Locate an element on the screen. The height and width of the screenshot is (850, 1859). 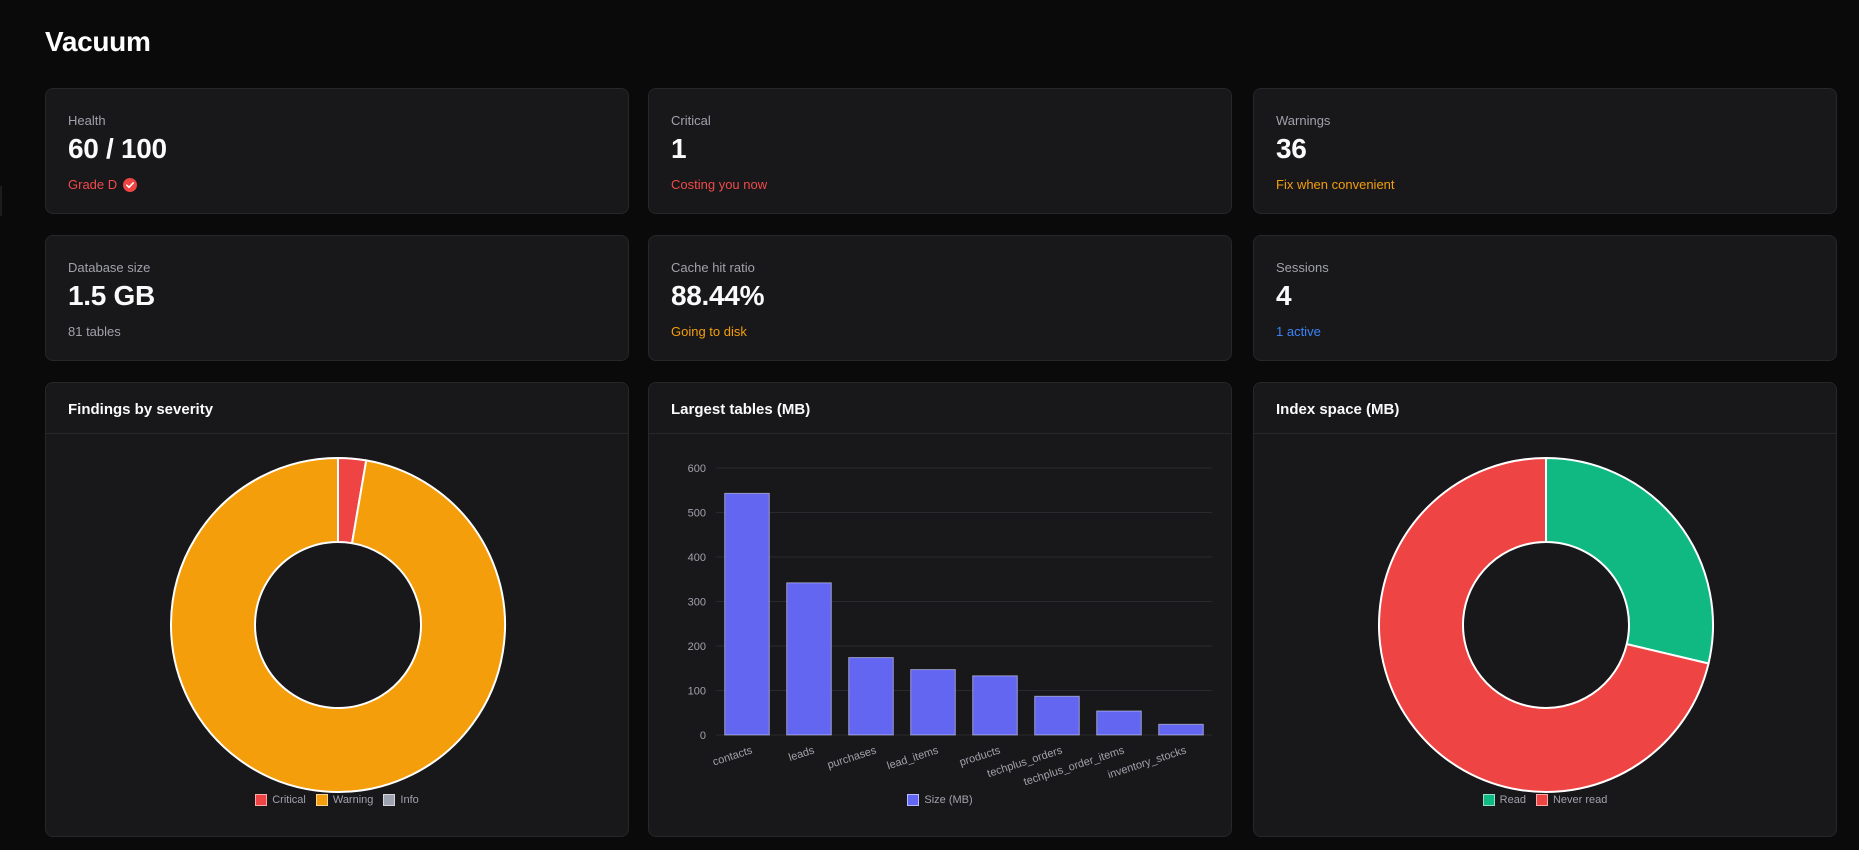
critical-note: Costing you now is located at coordinates (719, 184).